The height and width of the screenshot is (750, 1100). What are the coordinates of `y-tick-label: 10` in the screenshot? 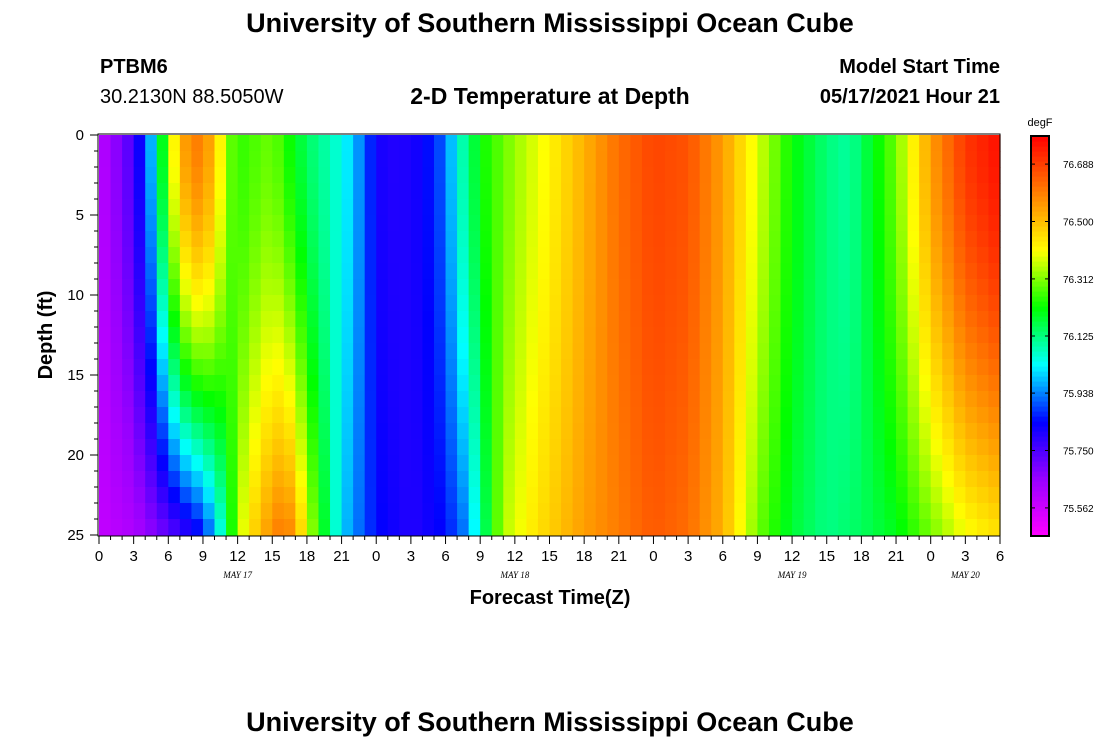 It's located at (75, 295).